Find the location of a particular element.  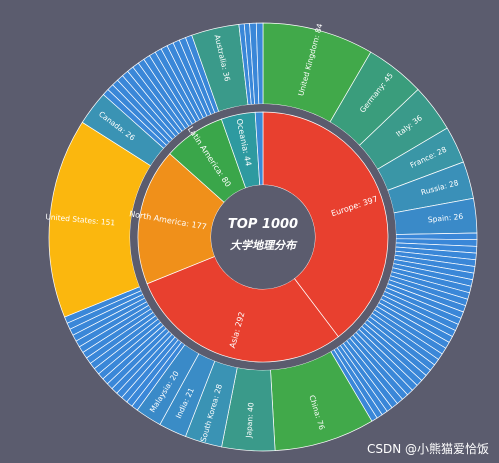

chart-title: TOP 1000 is located at coordinates (263, 224).